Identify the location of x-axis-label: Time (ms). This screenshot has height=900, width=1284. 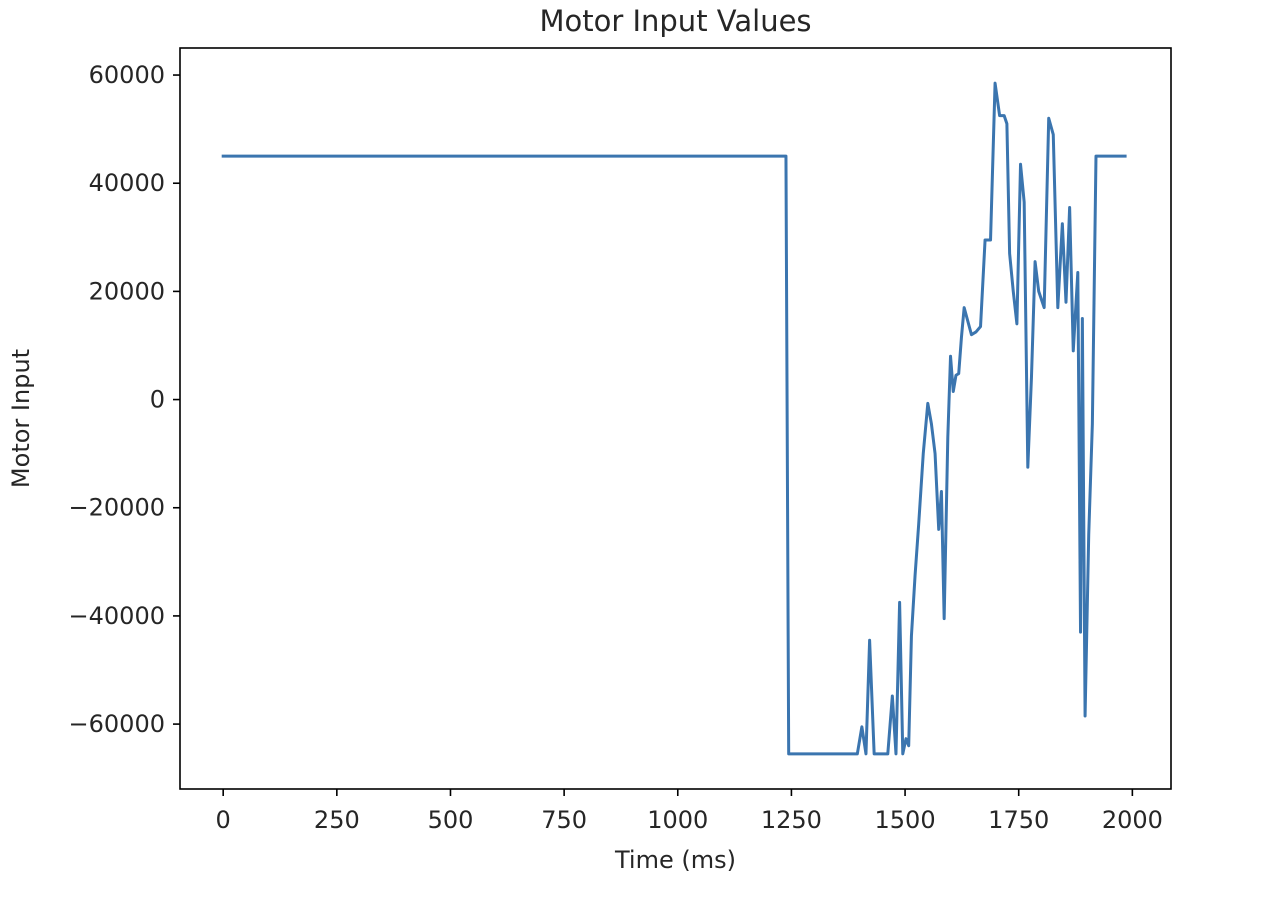
(675, 860).